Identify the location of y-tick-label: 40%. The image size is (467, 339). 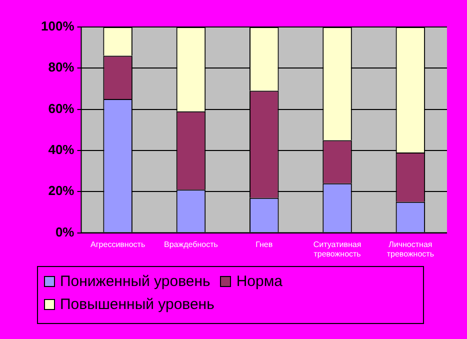
(61, 150).